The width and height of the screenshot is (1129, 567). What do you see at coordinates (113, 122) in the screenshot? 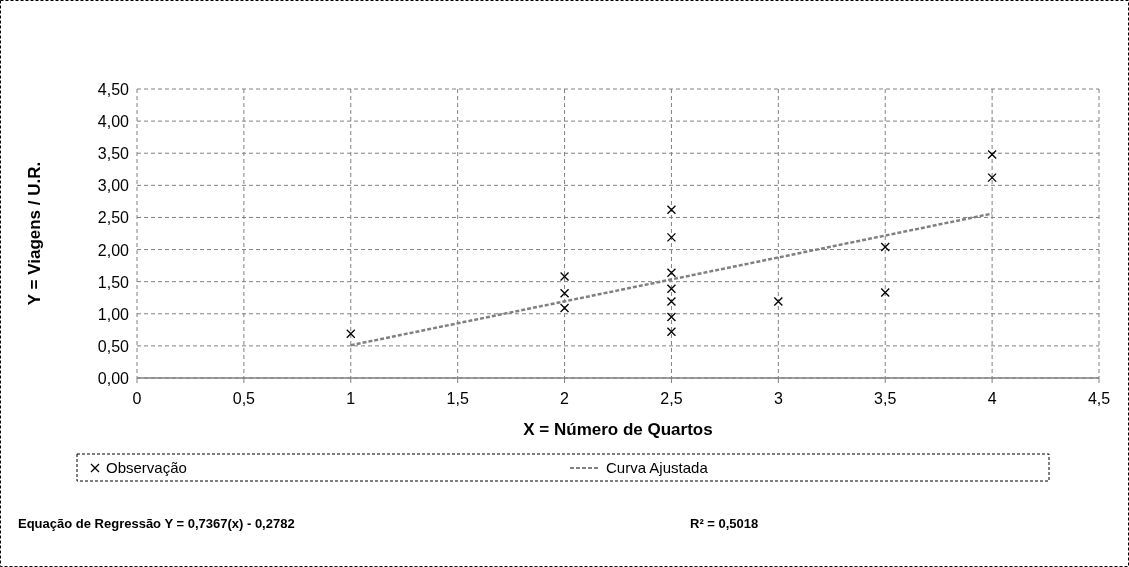
I see `y-tick-label: 4,00` at bounding box center [113, 122].